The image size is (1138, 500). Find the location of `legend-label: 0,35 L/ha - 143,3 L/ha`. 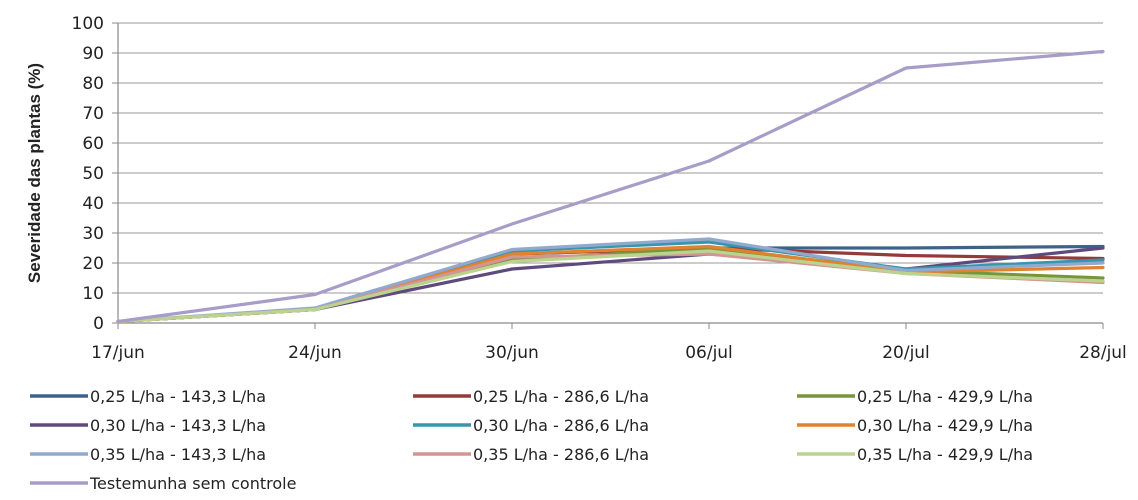

legend-label: 0,35 L/ha - 143,3 L/ha is located at coordinates (178, 454).